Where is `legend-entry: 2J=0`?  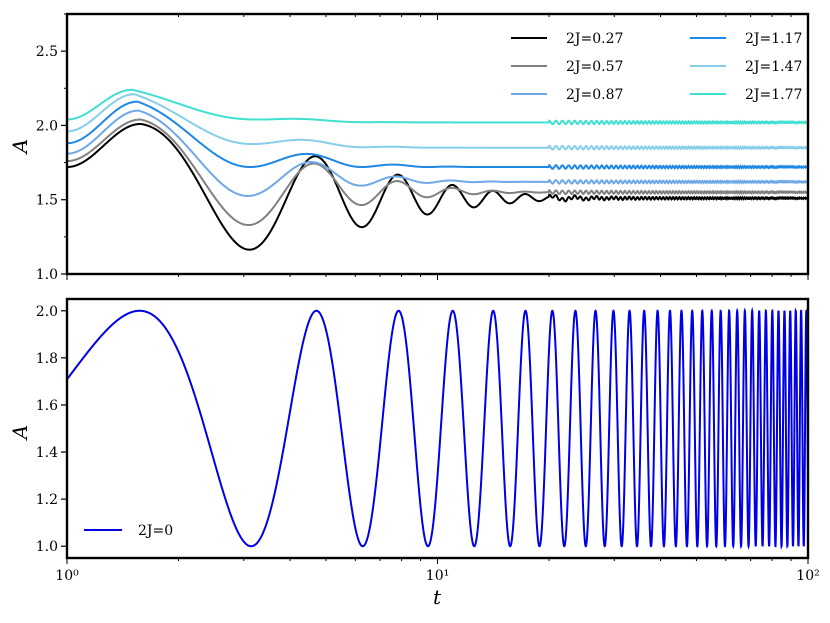
legend-entry: 2J=0 is located at coordinates (155, 531).